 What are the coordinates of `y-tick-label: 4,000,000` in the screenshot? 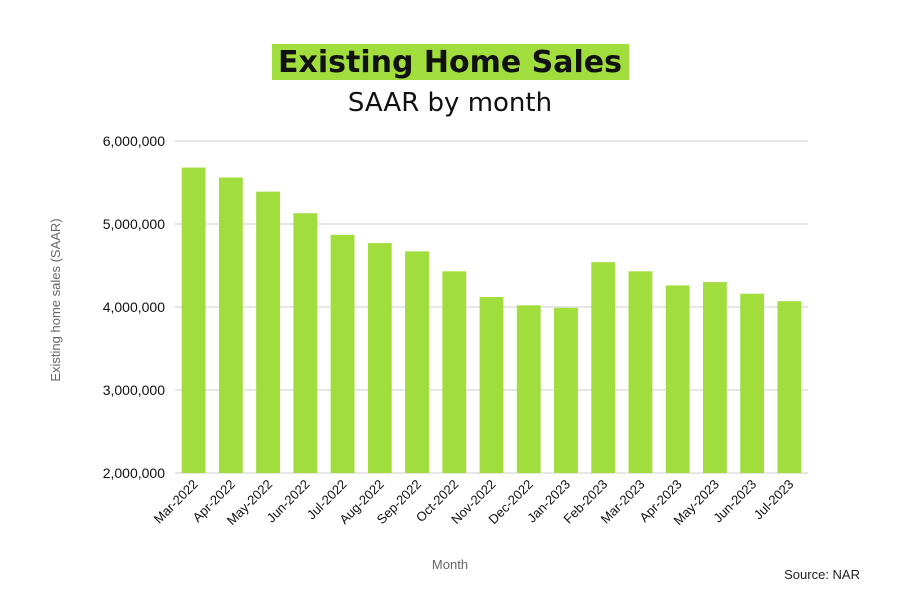 It's located at (134, 307).